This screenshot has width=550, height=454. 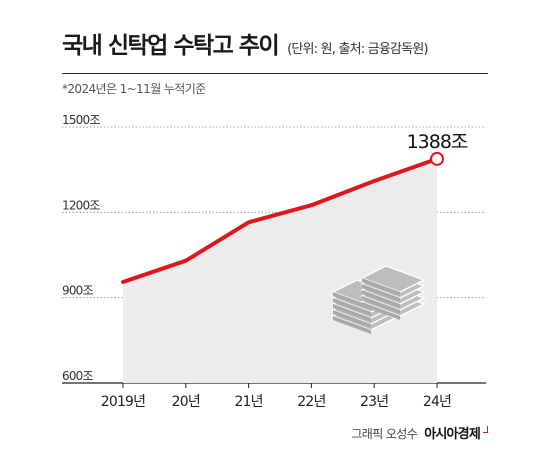 I want to click on unit-source-note: (단위: 원, 출처: 금융감독원), so click(x=357, y=49).